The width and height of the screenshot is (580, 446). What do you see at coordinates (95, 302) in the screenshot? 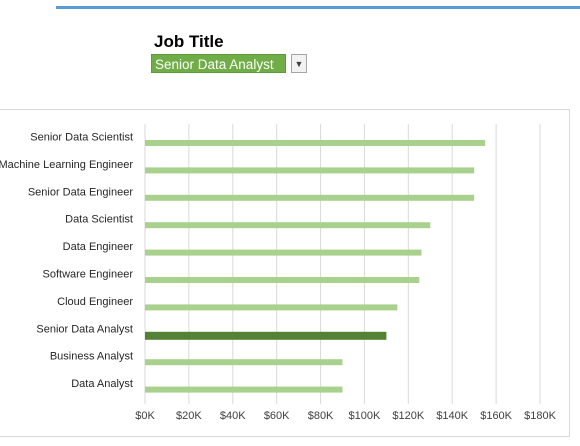
I see `category-label: Cloud Engineer` at bounding box center [95, 302].